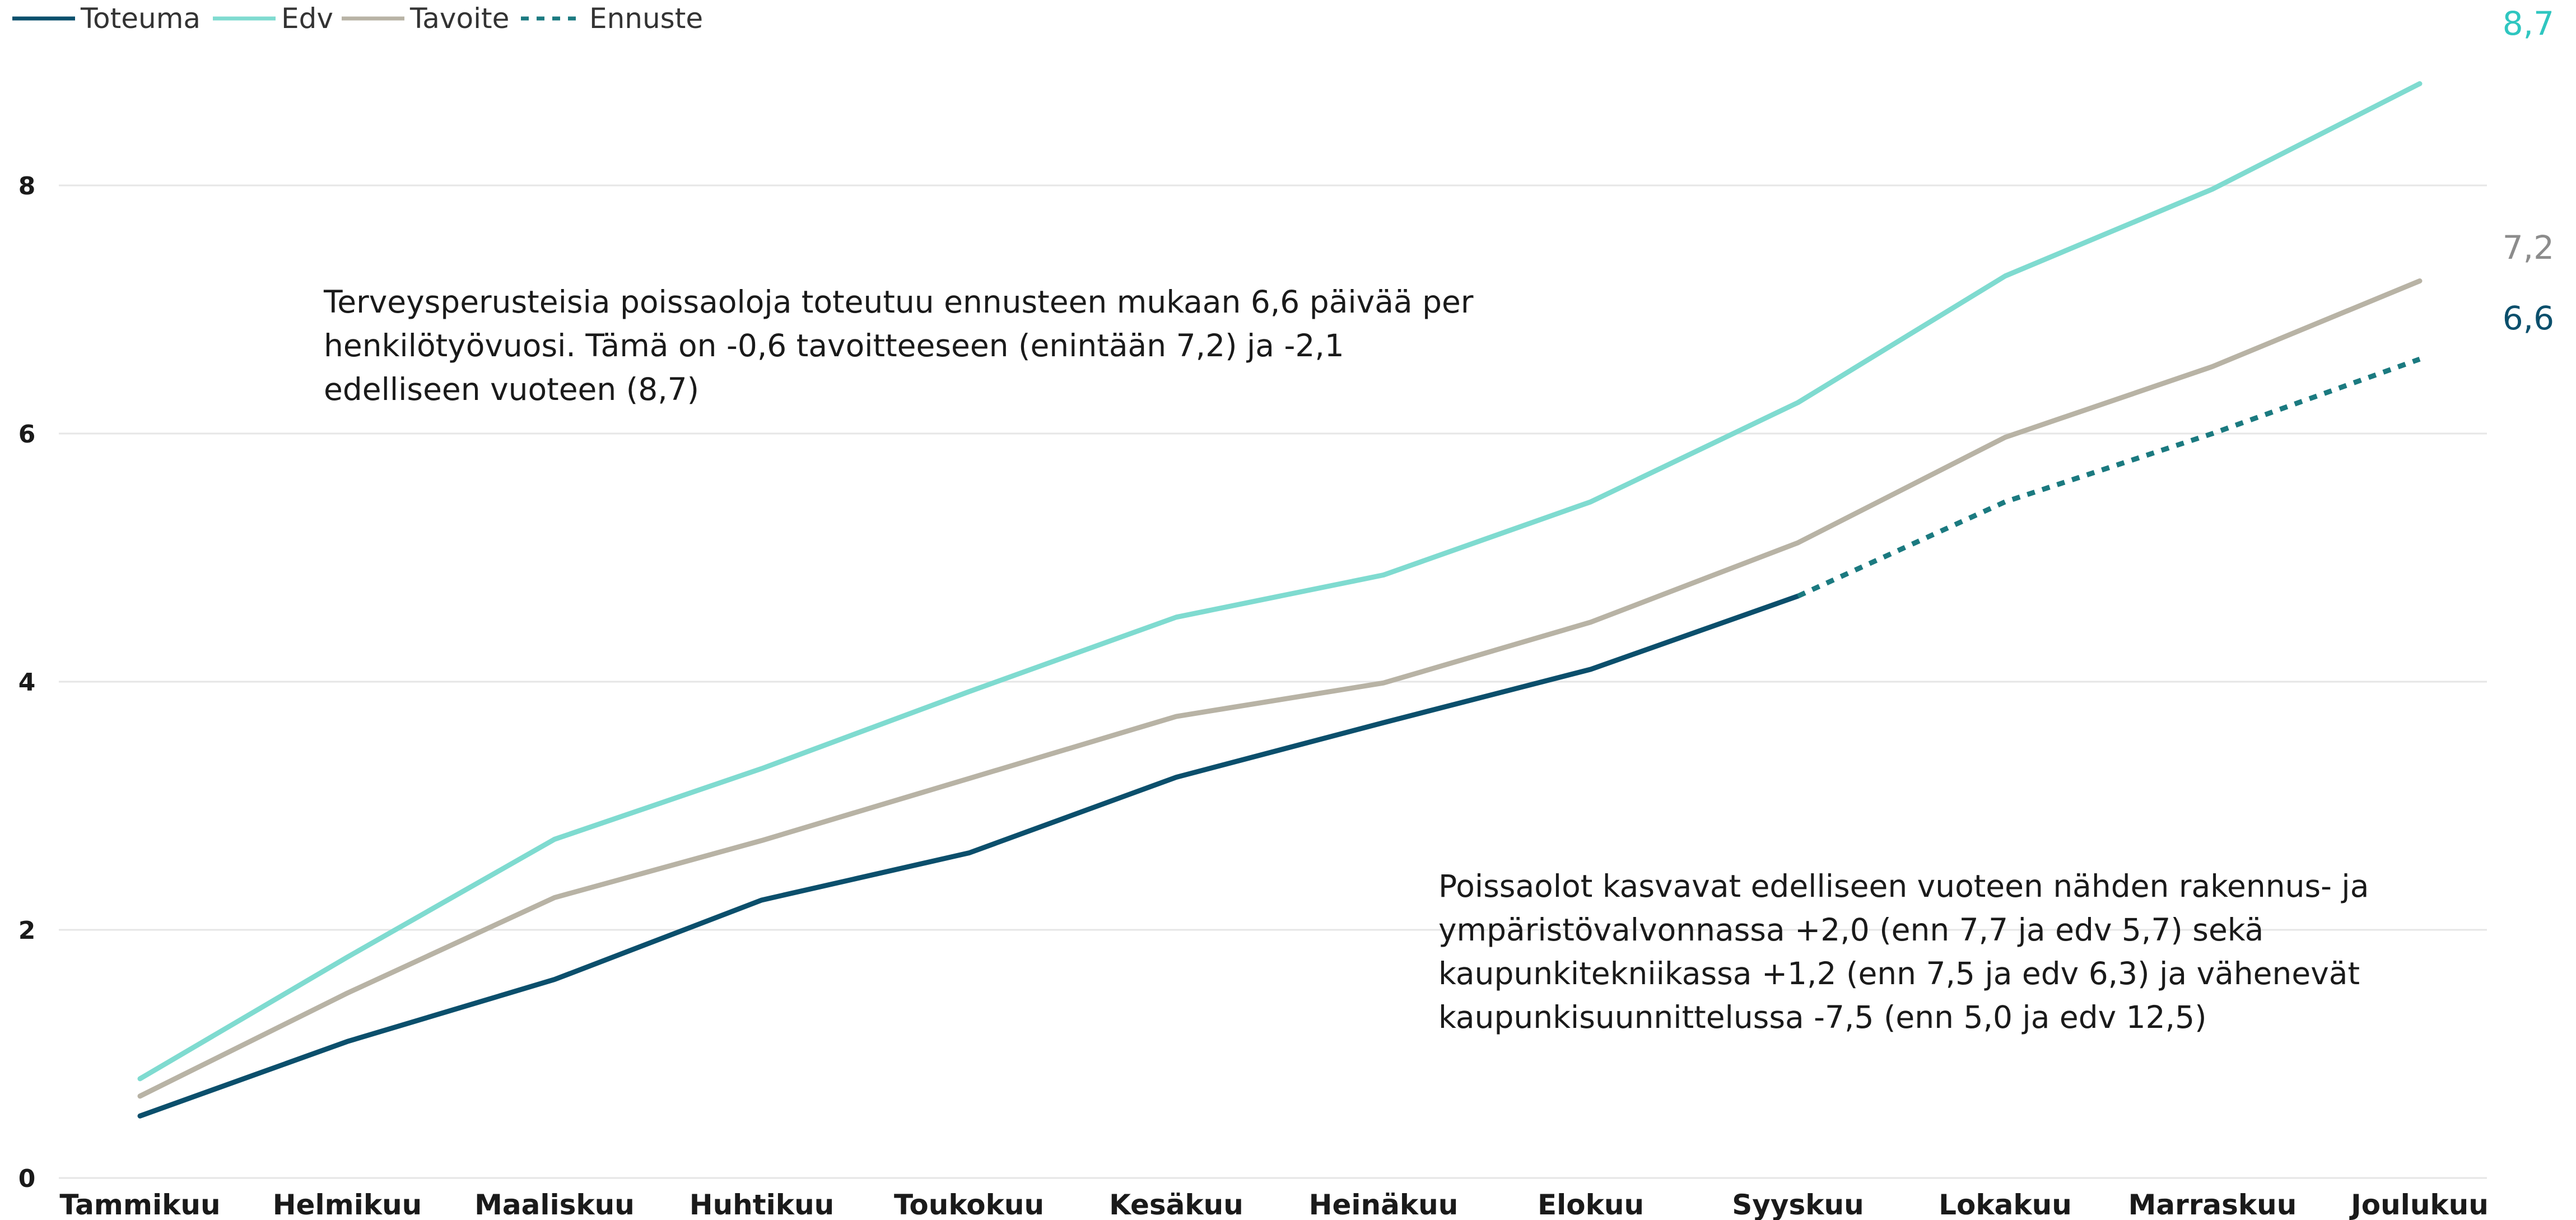 The image size is (2576, 1220). What do you see at coordinates (139, 1204) in the screenshot?
I see `x-tick-label: Tammikuu` at bounding box center [139, 1204].